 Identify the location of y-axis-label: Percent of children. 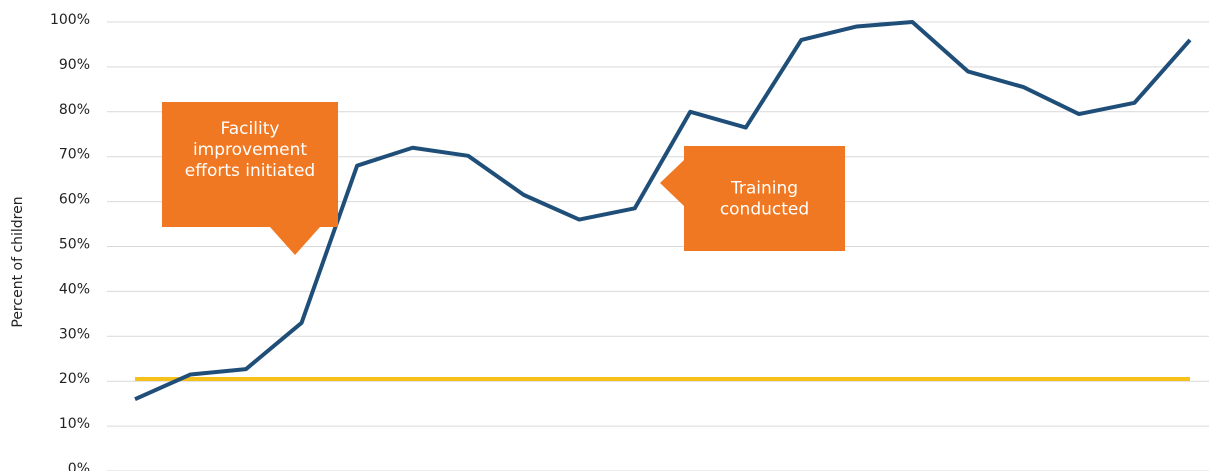
(18, 261).